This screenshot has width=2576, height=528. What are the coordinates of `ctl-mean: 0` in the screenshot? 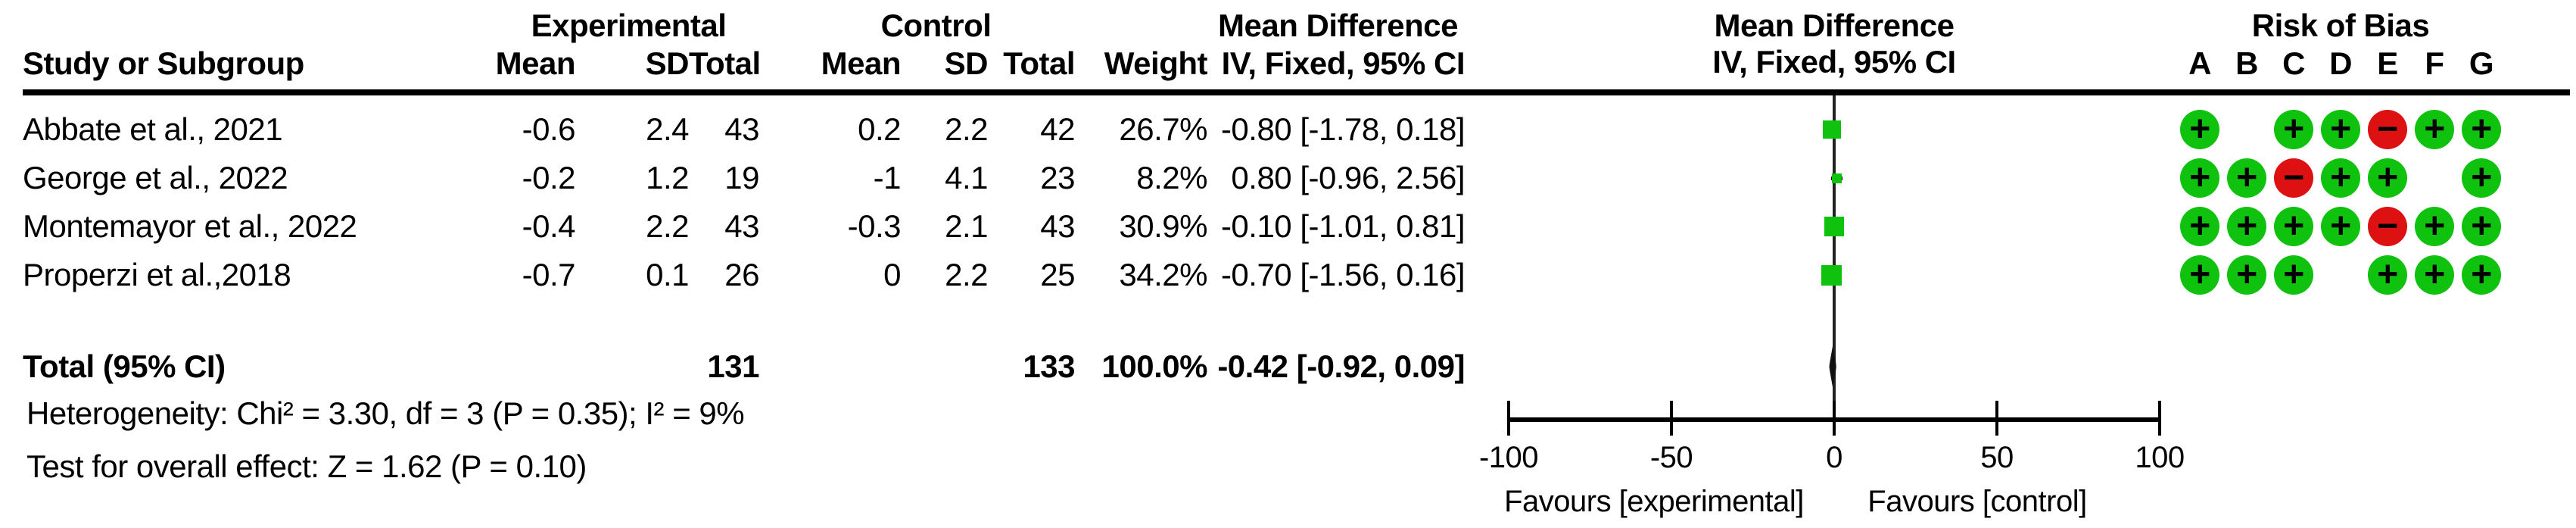 It's located at (892, 274).